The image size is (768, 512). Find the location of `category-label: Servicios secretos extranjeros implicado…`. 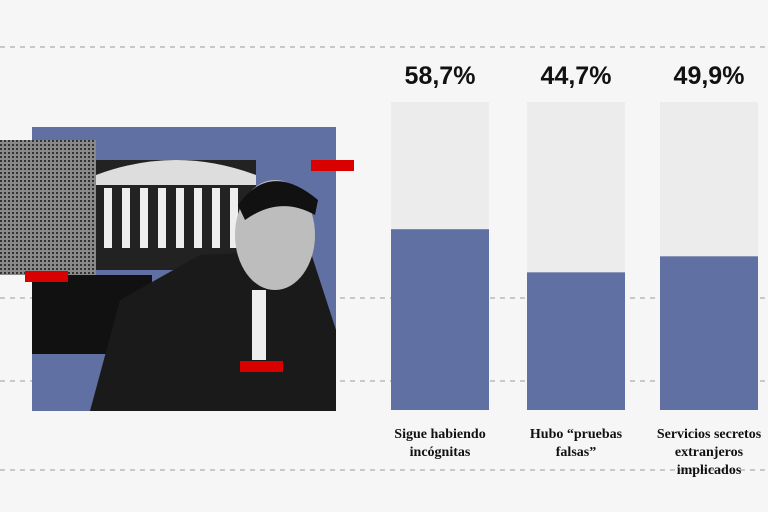

category-label: Servicios secretos extranjeros implicado… is located at coordinates (709, 452).